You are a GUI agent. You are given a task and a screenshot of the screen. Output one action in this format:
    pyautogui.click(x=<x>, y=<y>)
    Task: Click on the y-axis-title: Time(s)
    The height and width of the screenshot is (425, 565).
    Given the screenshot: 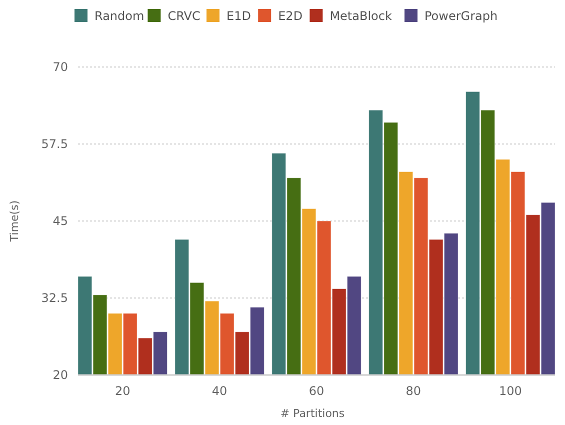 What is the action you would take?
    pyautogui.click(x=14, y=221)
    